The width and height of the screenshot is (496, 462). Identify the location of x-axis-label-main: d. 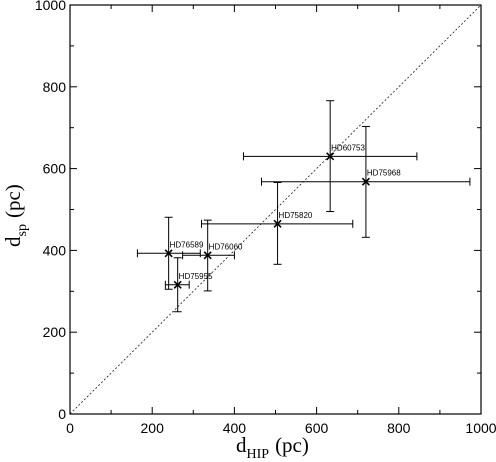
(241, 445).